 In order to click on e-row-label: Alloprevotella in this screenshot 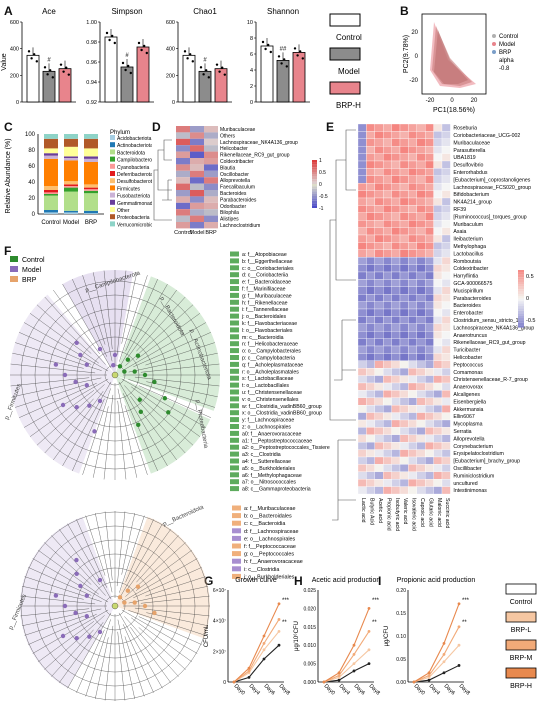, I will do `click(468, 439)`.